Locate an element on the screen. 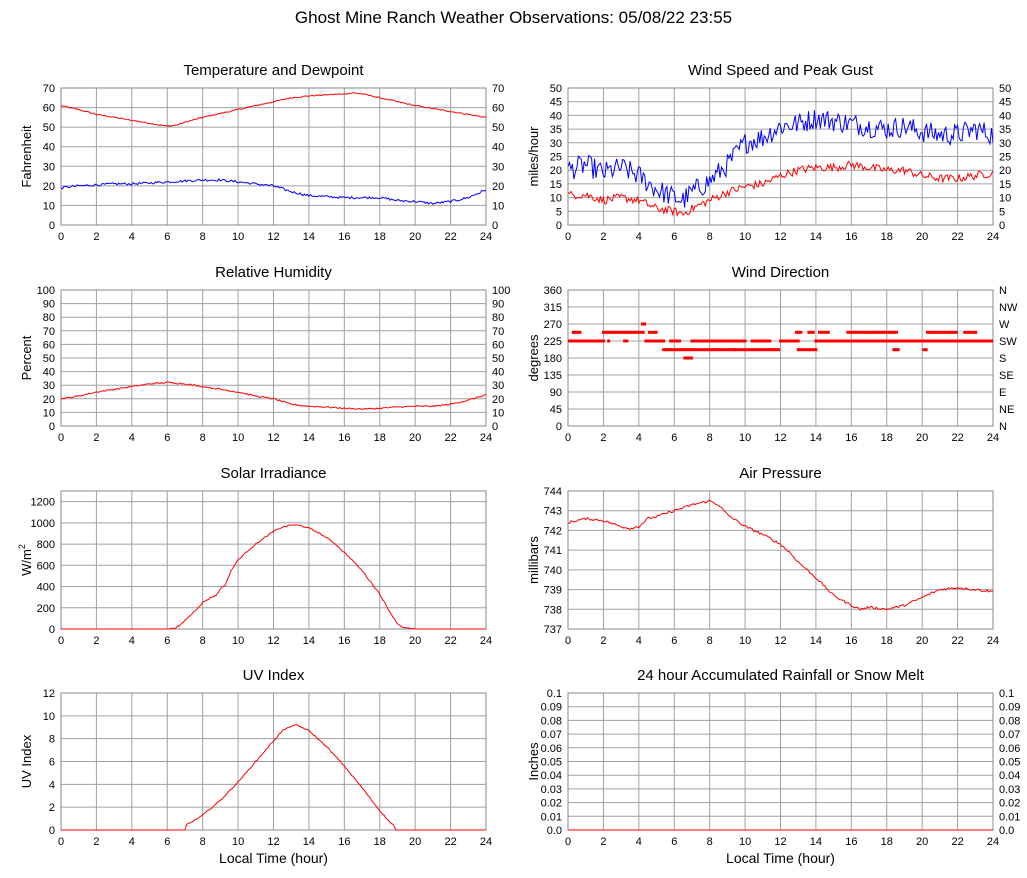 This screenshot has width=1027, height=878. y-axis-label: miles/hour is located at coordinates (533, 156).